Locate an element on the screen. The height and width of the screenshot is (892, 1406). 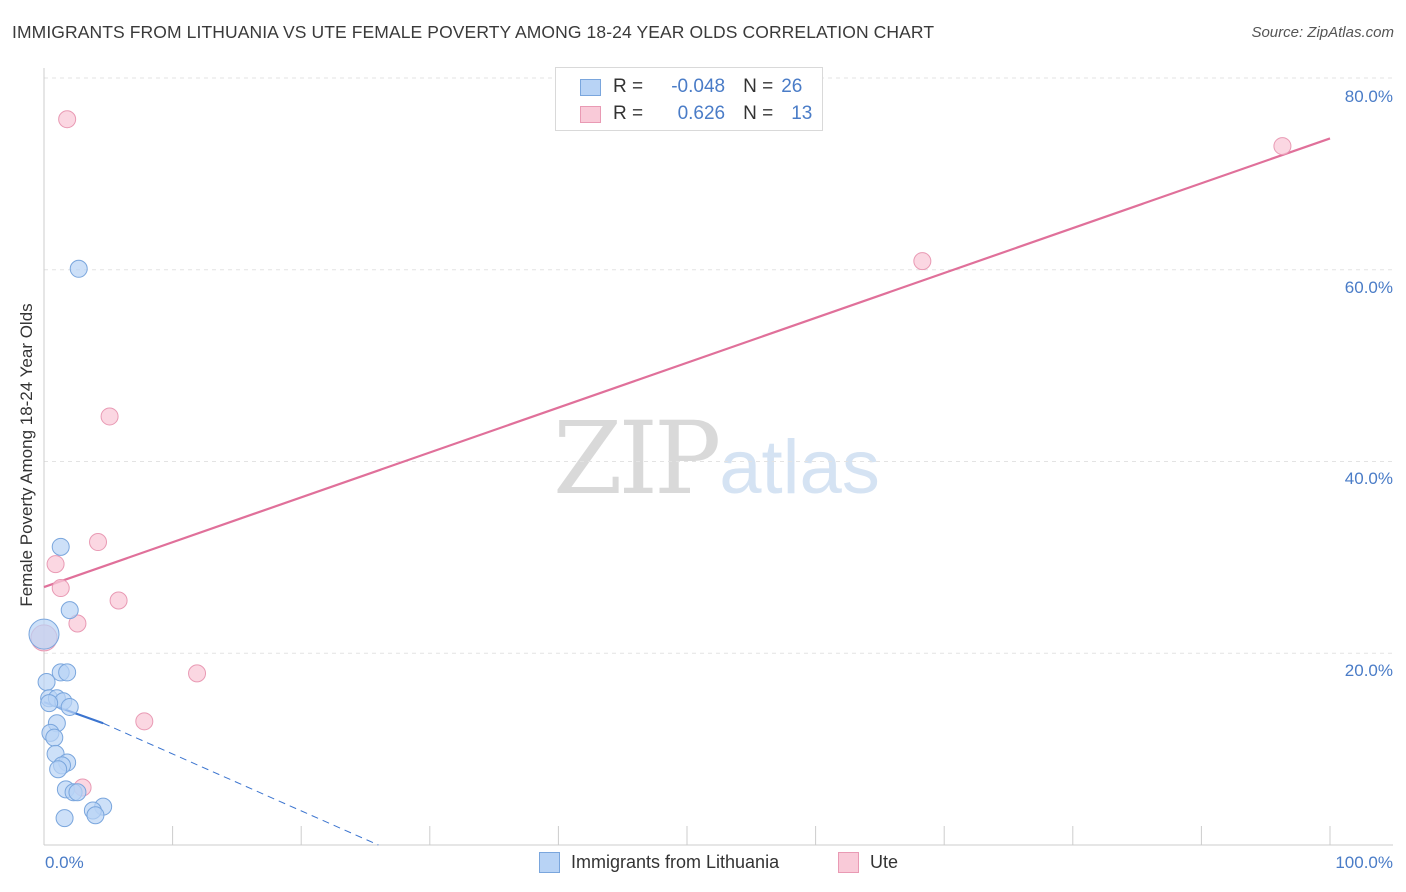
x-tick-label-max: 100.0% is located at coordinates (1364, 862).